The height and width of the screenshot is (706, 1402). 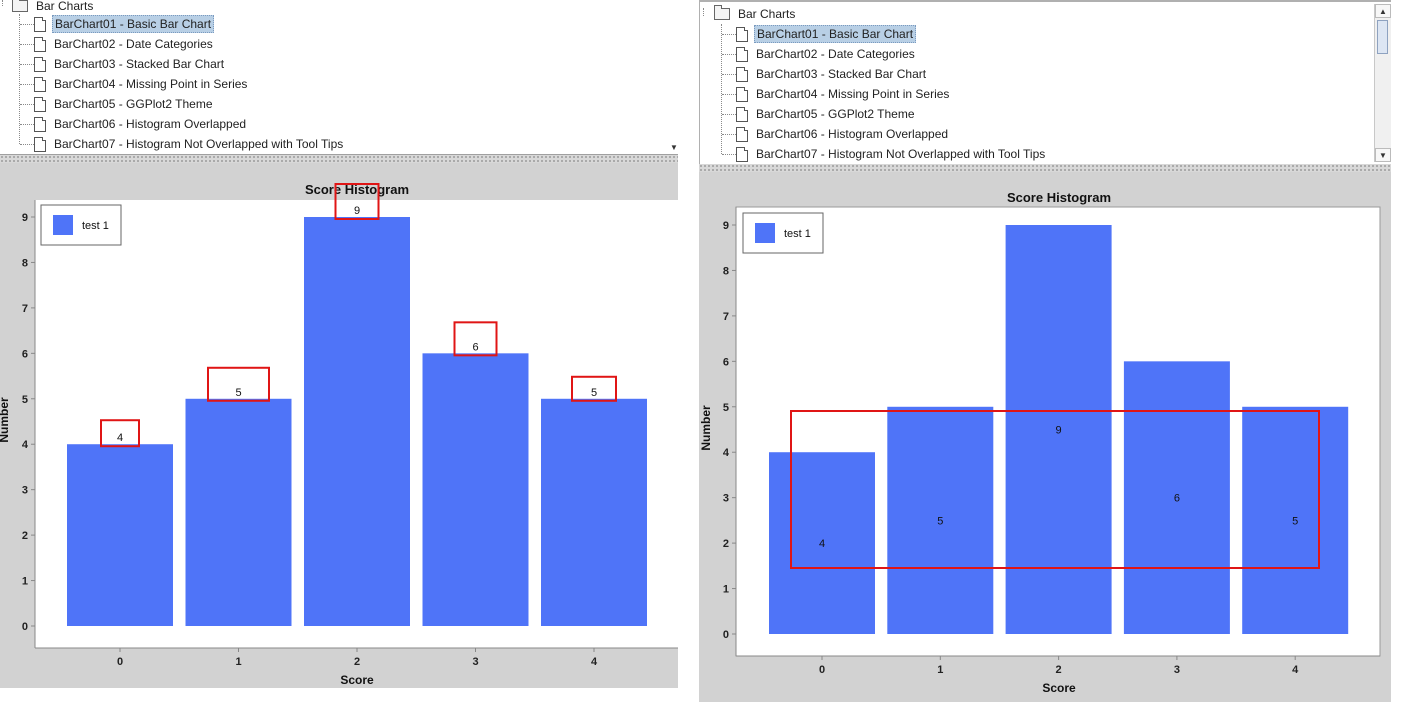 What do you see at coordinates (706, 428) in the screenshot?
I see `y-axis-label: Number` at bounding box center [706, 428].